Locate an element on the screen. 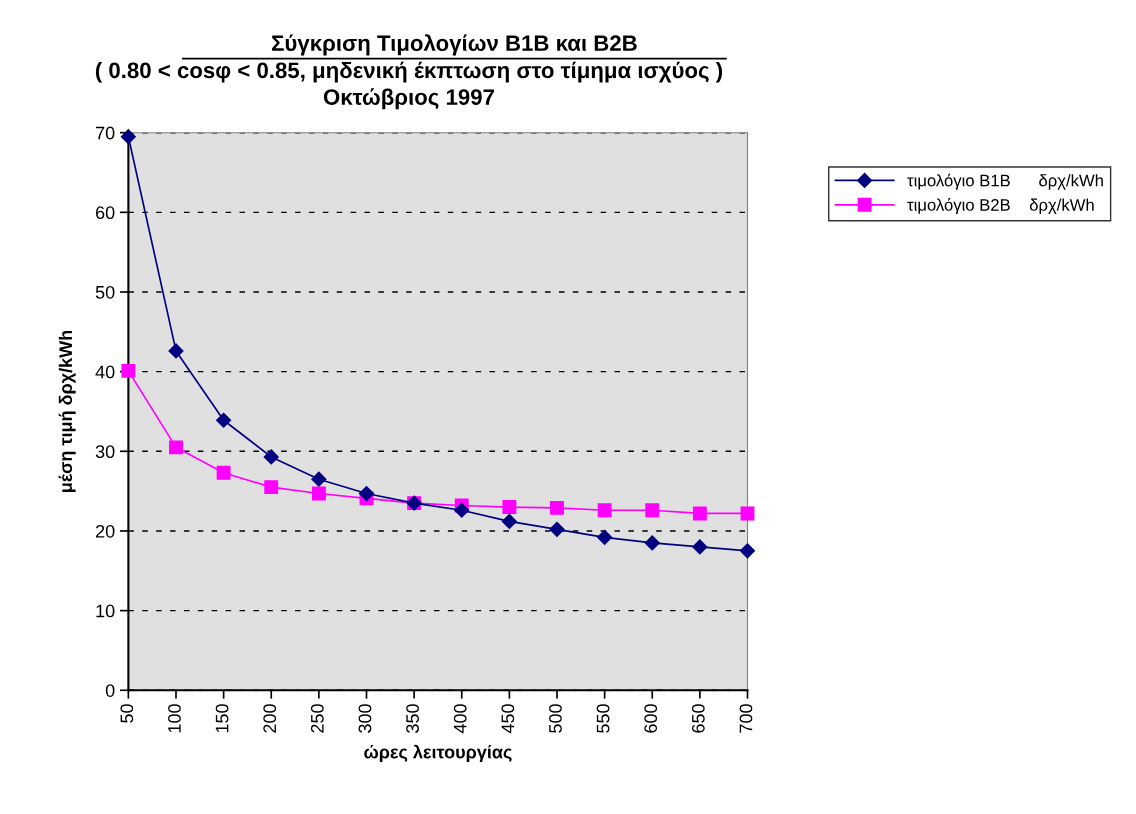 This screenshot has width=1136, height=814. x-tick-label: 200 is located at coordinates (270, 718).